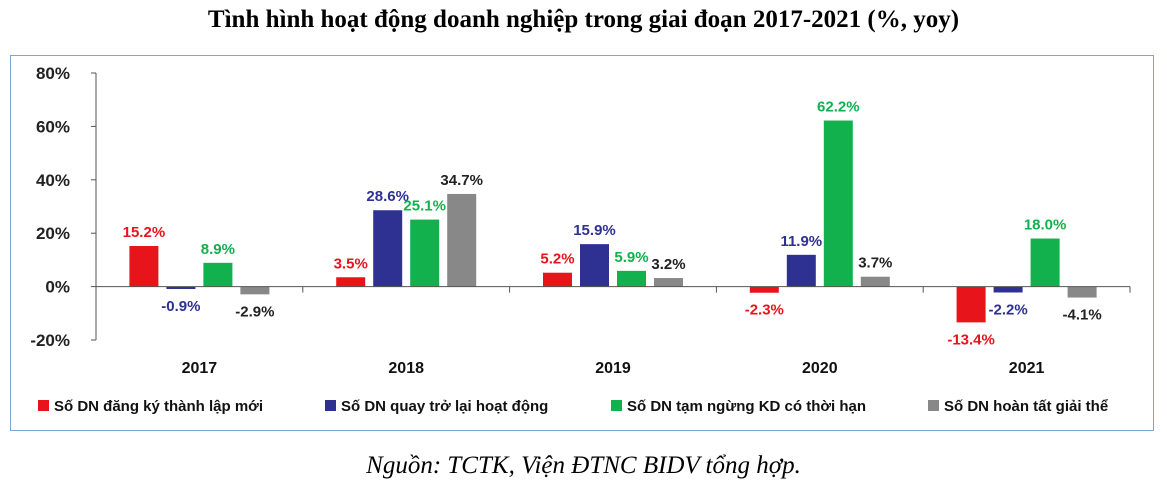 The image size is (1167, 497). Describe the element at coordinates (57, 287) in the screenshot. I see `y-tick-label: 0%` at that location.